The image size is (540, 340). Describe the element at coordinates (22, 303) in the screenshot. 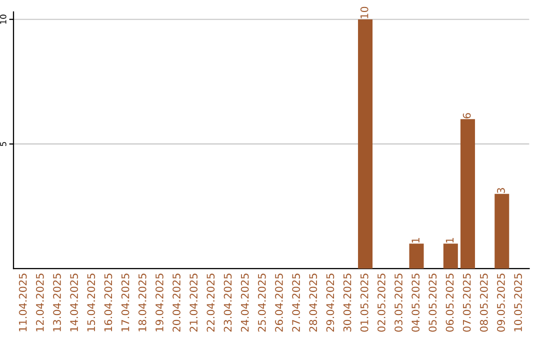

I see `x-tick-label: 11.04.2025` at that location.